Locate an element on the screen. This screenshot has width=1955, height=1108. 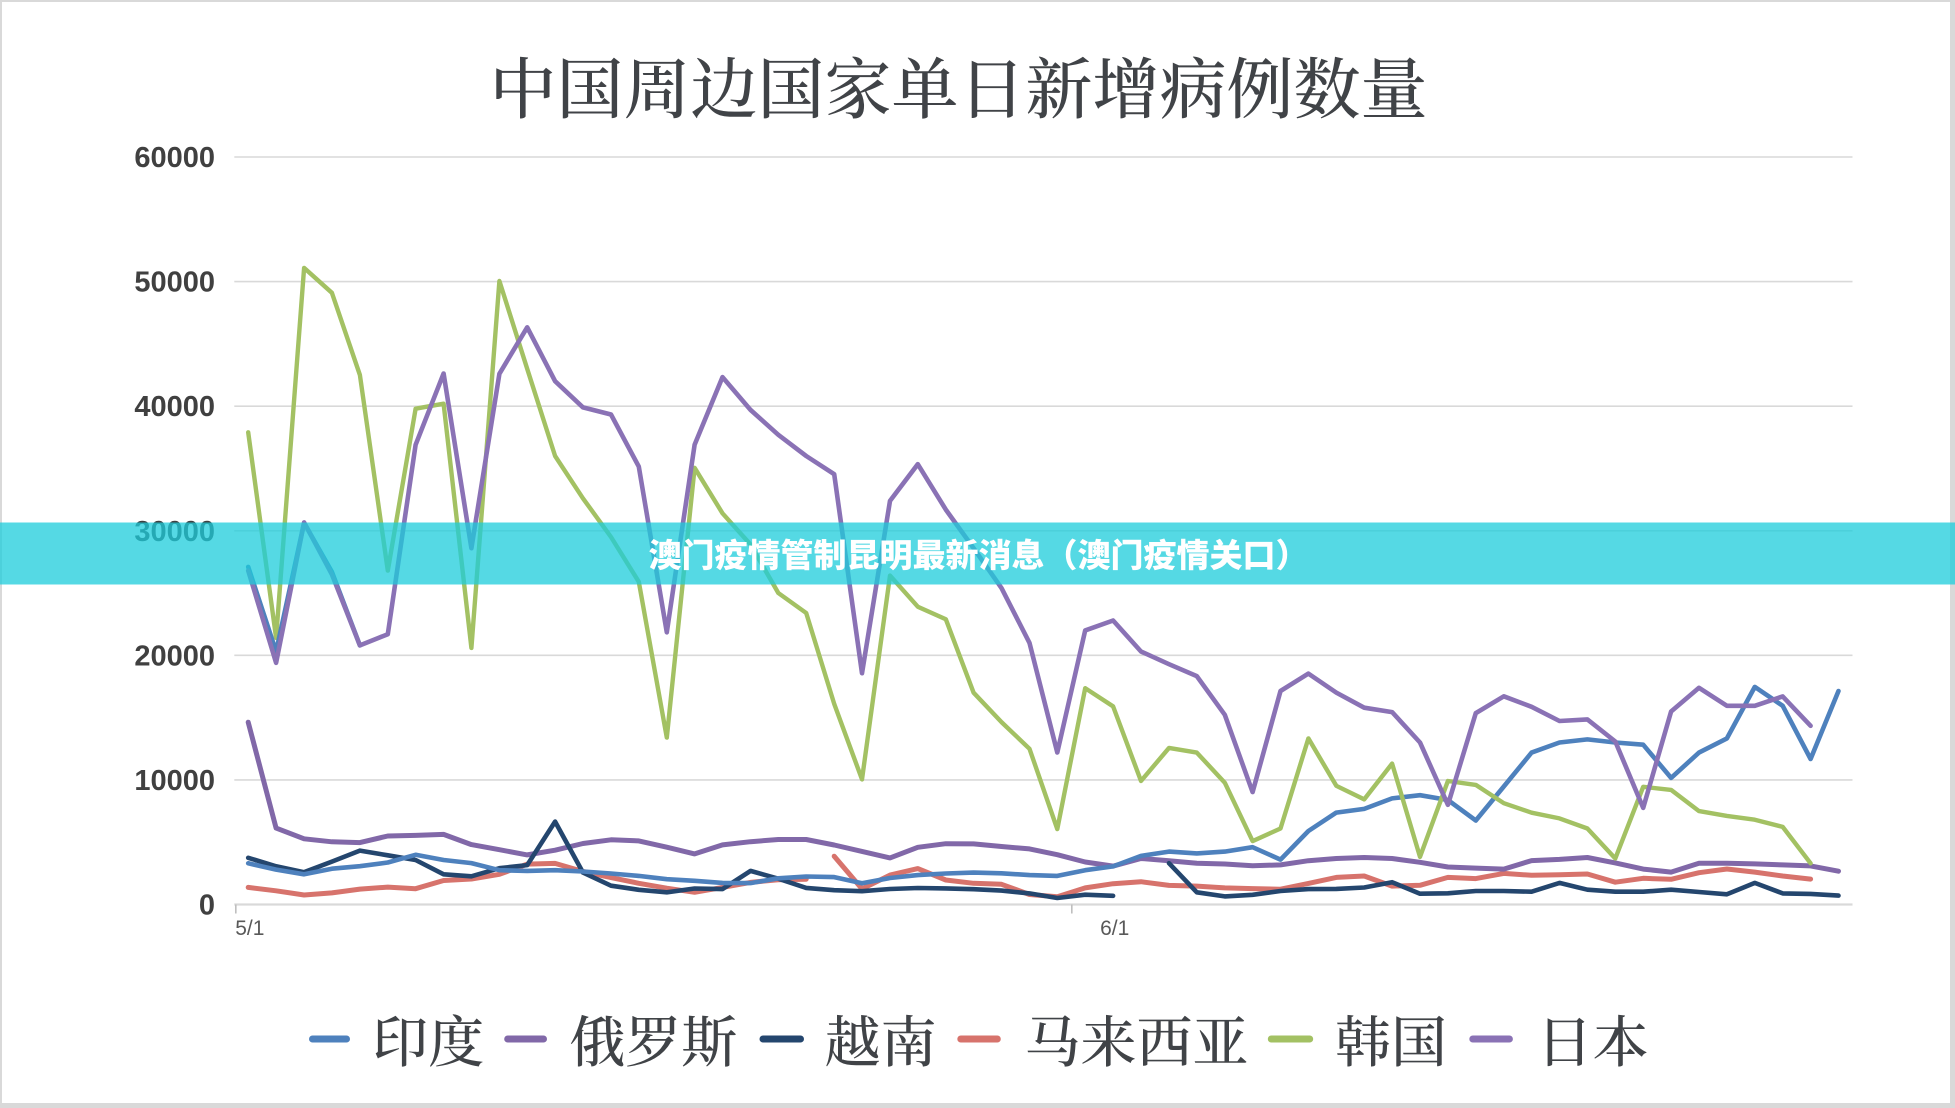
svg-text: 6/1 is located at coordinates (1114, 928).